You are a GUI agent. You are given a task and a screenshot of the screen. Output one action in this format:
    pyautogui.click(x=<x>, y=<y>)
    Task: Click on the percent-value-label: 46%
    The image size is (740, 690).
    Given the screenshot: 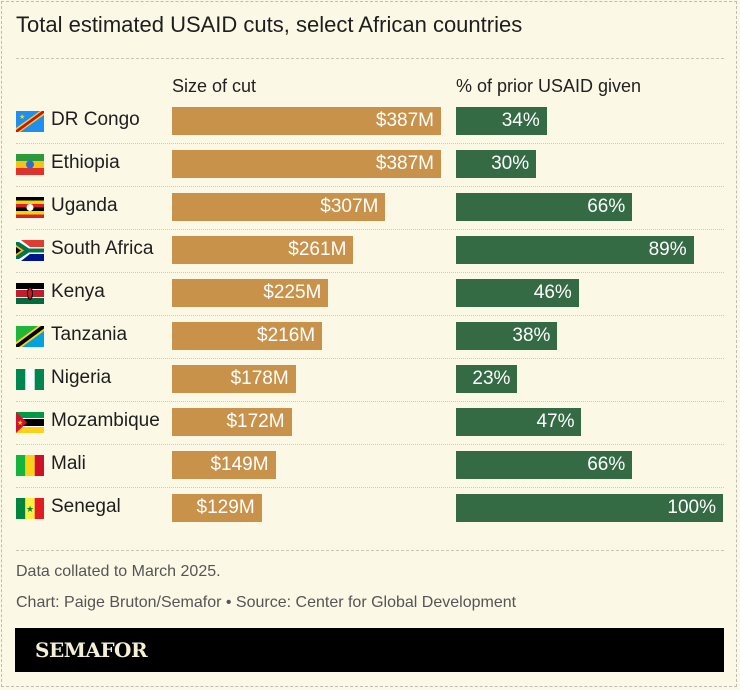 What is the action you would take?
    pyautogui.click(x=552, y=292)
    